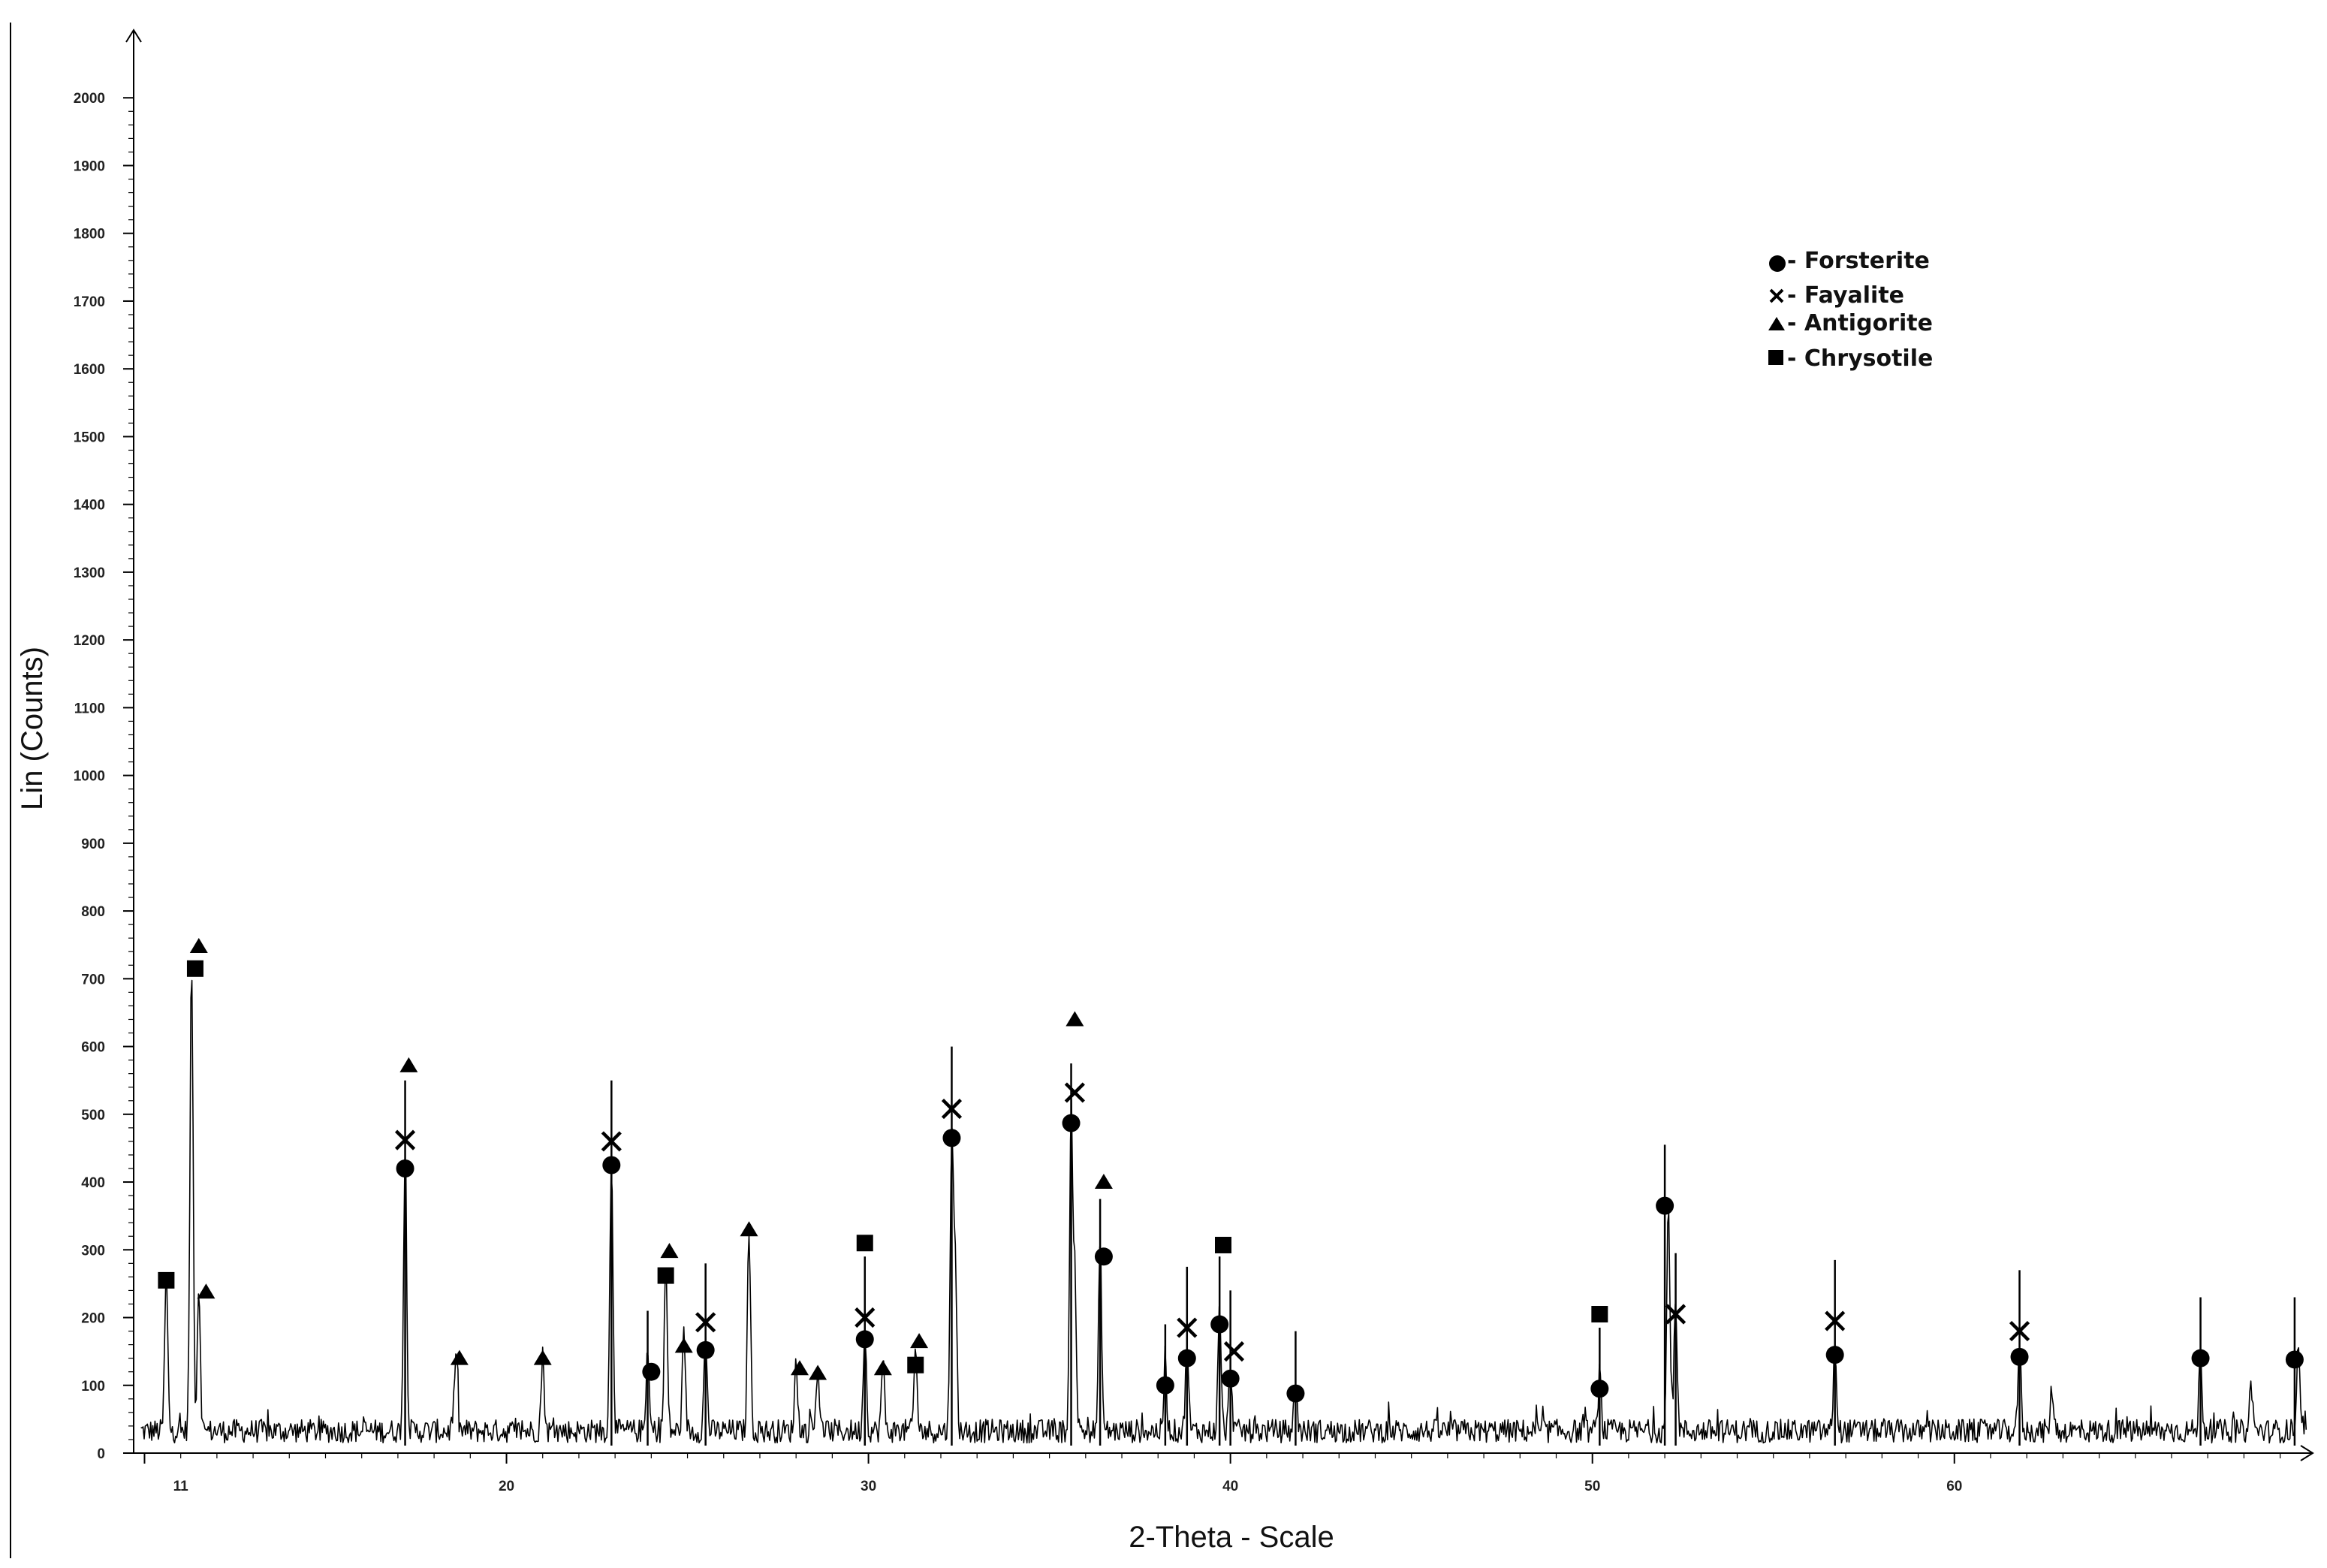  What do you see at coordinates (1230, 1487) in the screenshot?
I see `x-tick-label: 40` at bounding box center [1230, 1487].